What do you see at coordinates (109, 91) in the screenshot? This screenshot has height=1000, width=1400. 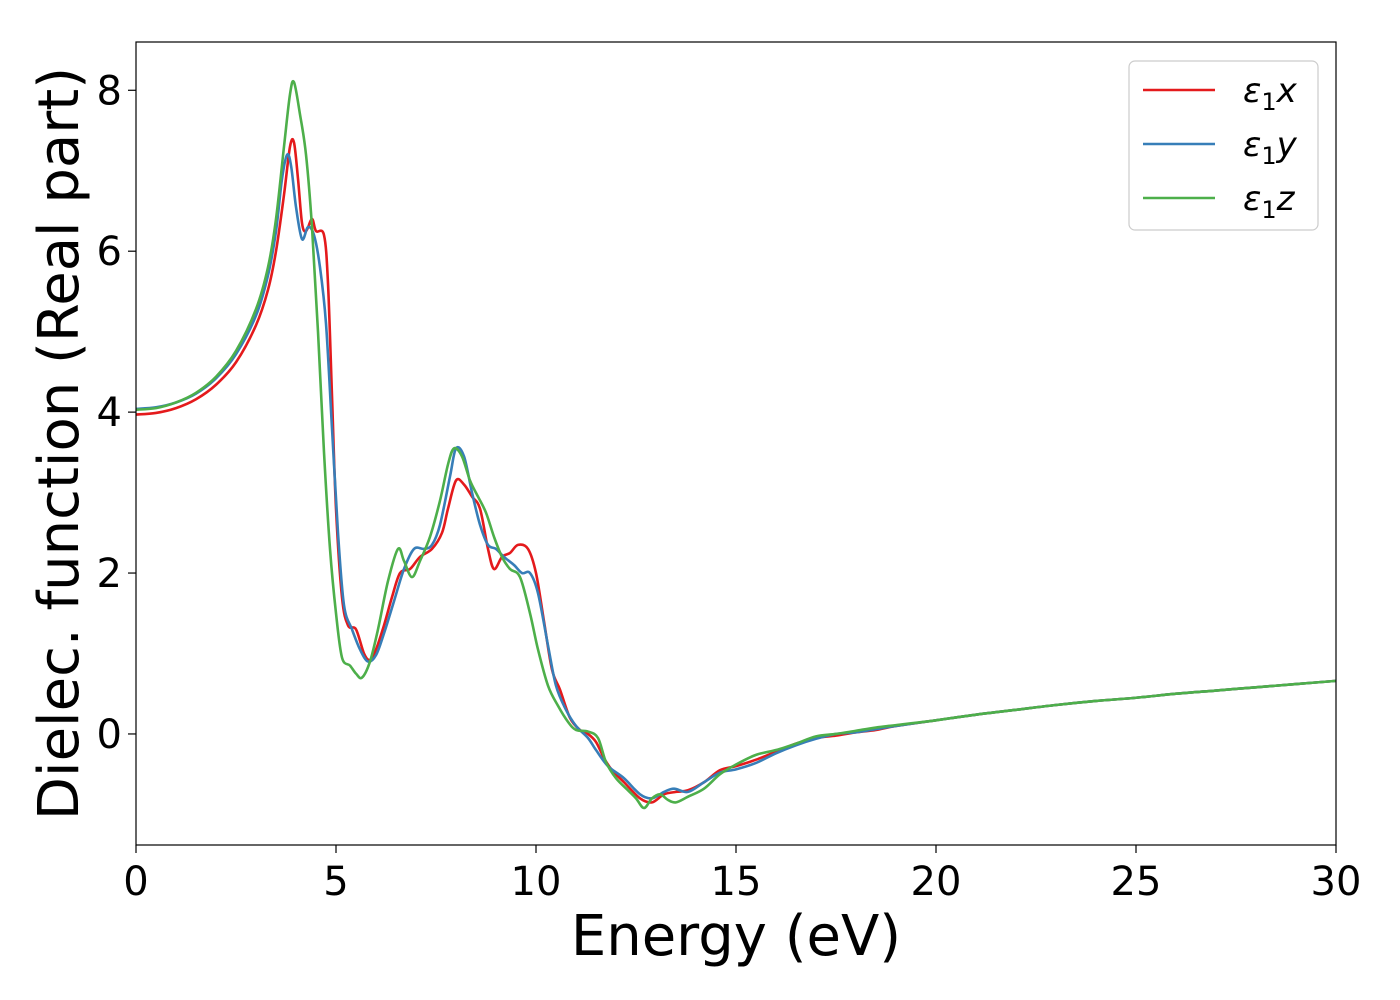 I see `y-tick-label: 8` at bounding box center [109, 91].